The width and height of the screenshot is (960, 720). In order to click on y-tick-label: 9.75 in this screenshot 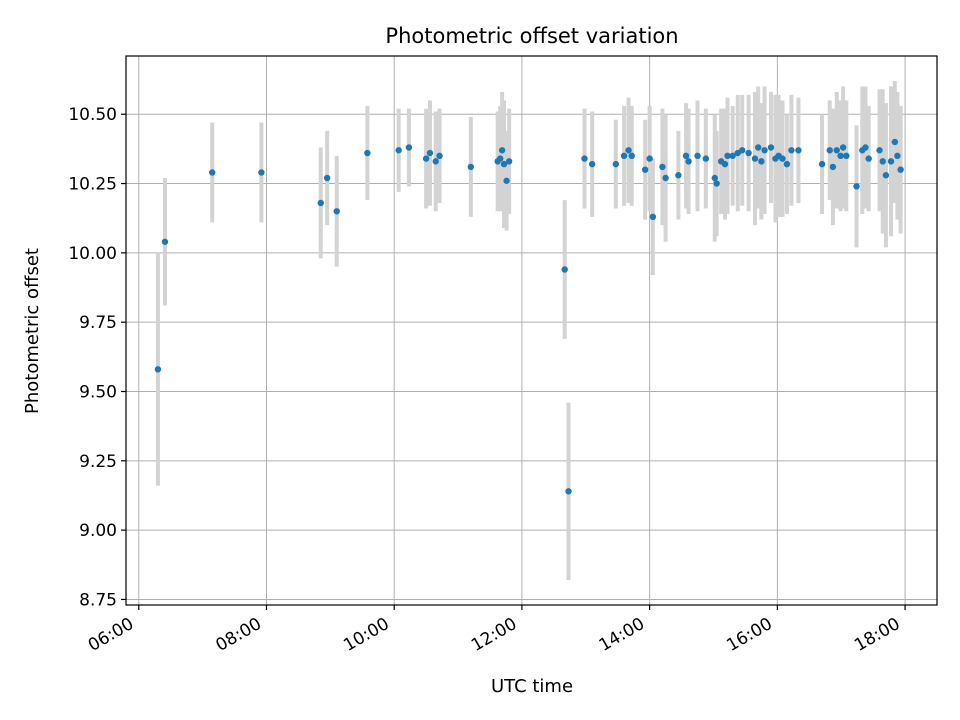, I will do `click(98, 323)`.